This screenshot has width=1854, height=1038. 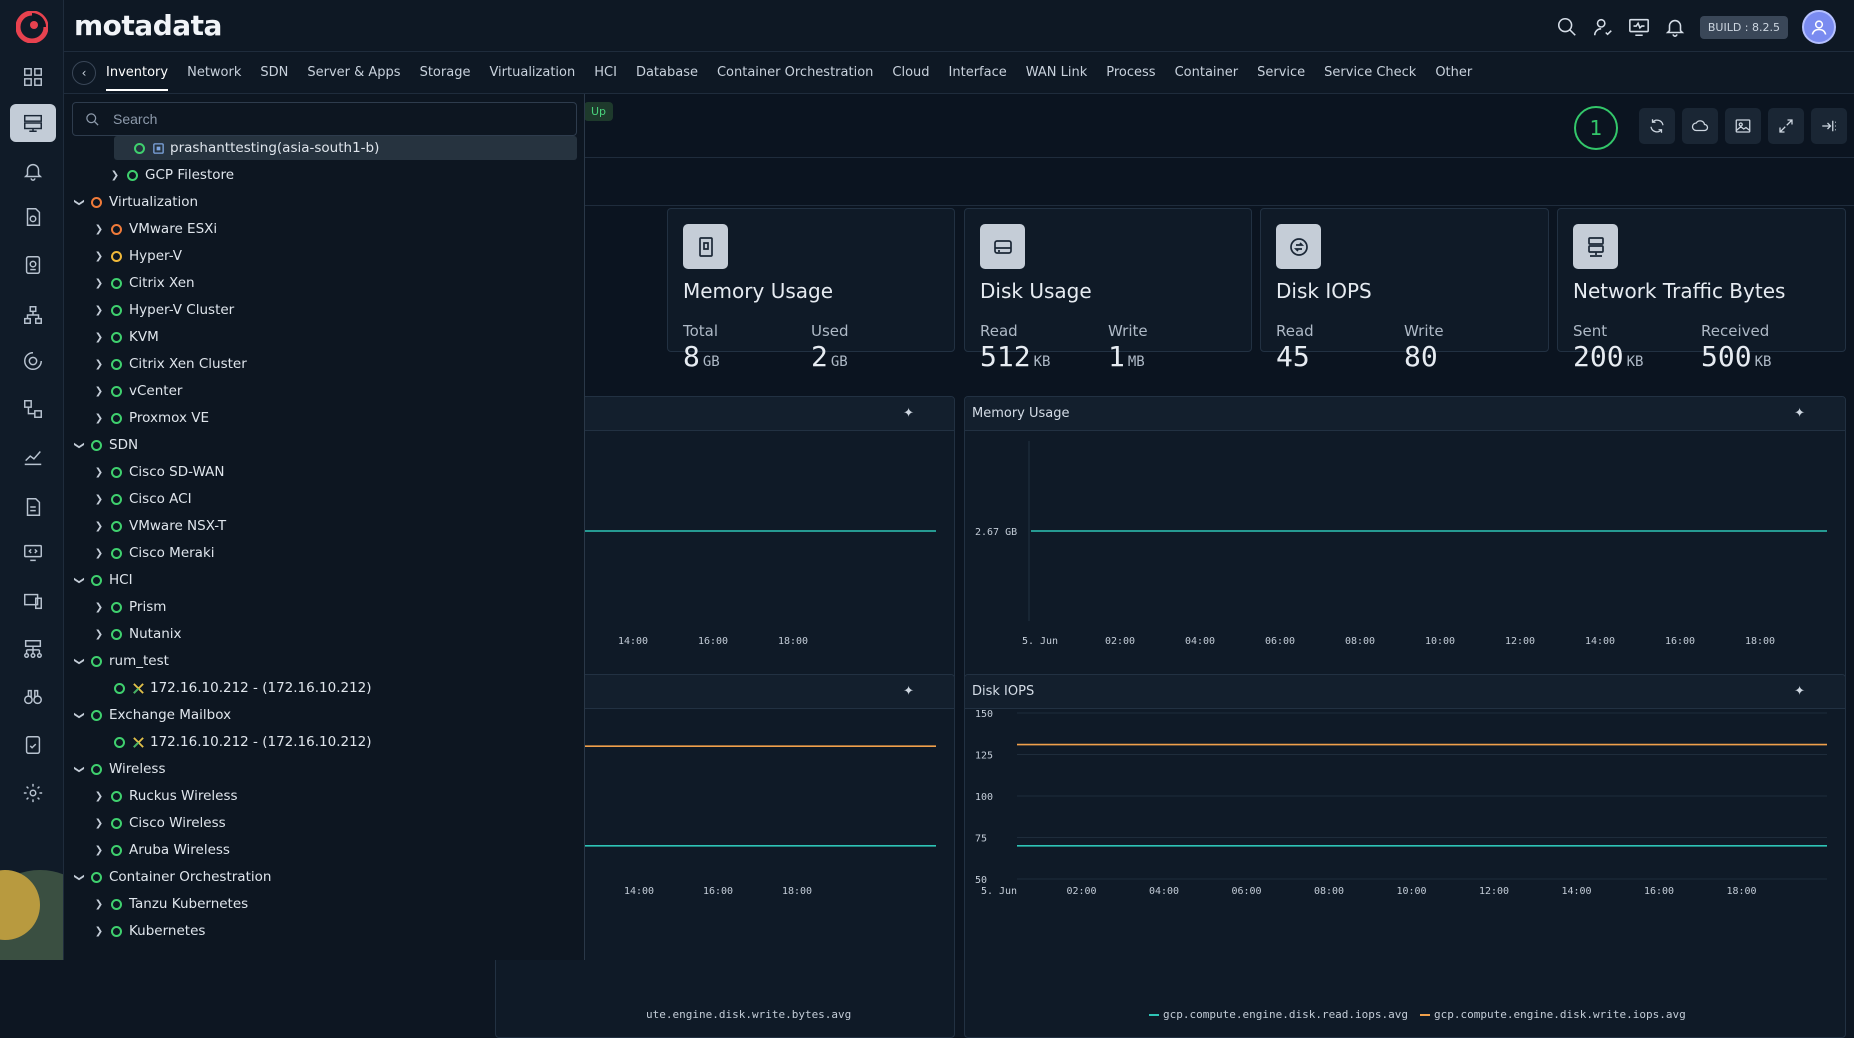 What do you see at coordinates (143, 283) in the screenshot?
I see `tree-item: ❯Citrix Xen` at bounding box center [143, 283].